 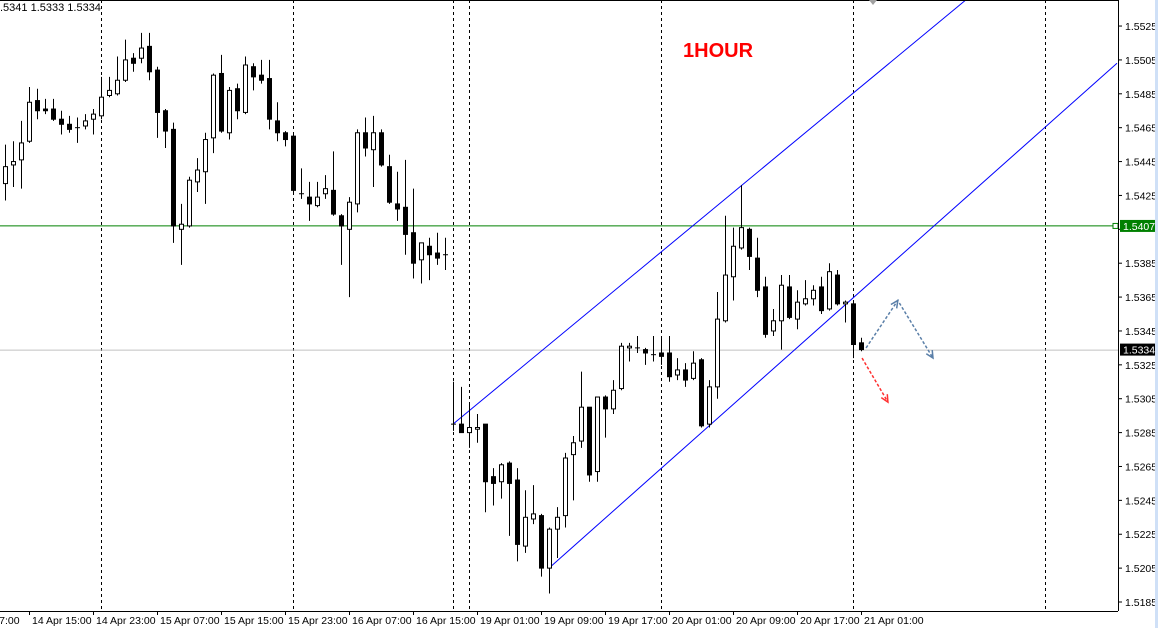 I want to click on time-tick-label: 15 Apr 07:00, so click(x=190, y=621).